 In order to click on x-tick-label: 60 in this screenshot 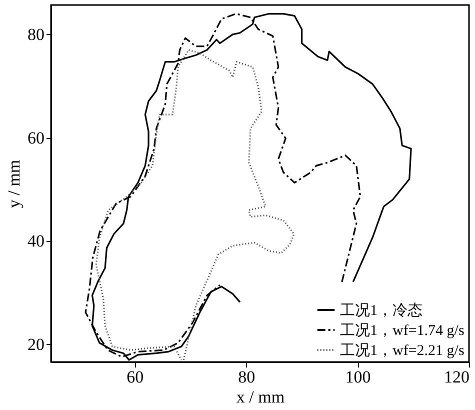, I will do `click(135, 377)`.